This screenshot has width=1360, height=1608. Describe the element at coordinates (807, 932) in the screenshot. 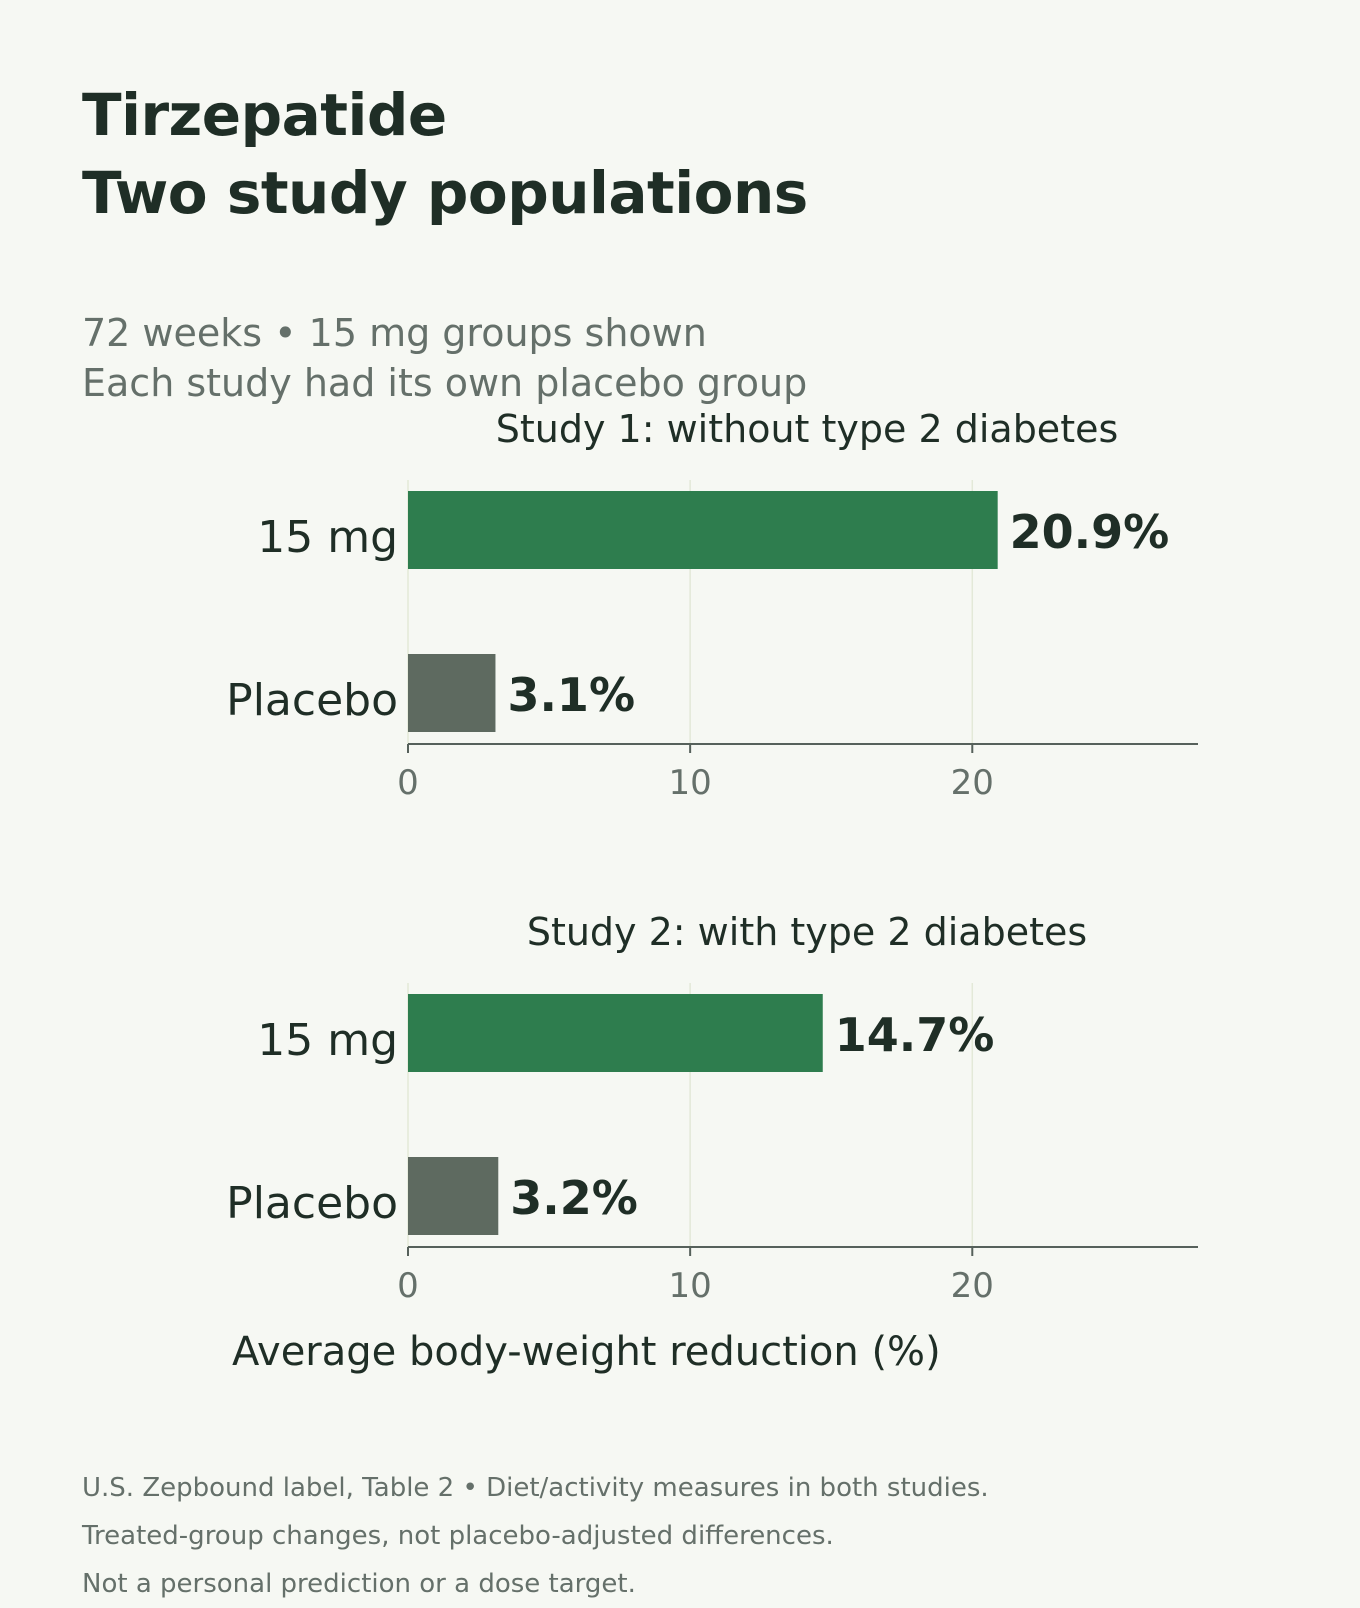

I see `chart-title-2: Study 2: with type 2 diabetes` at that location.